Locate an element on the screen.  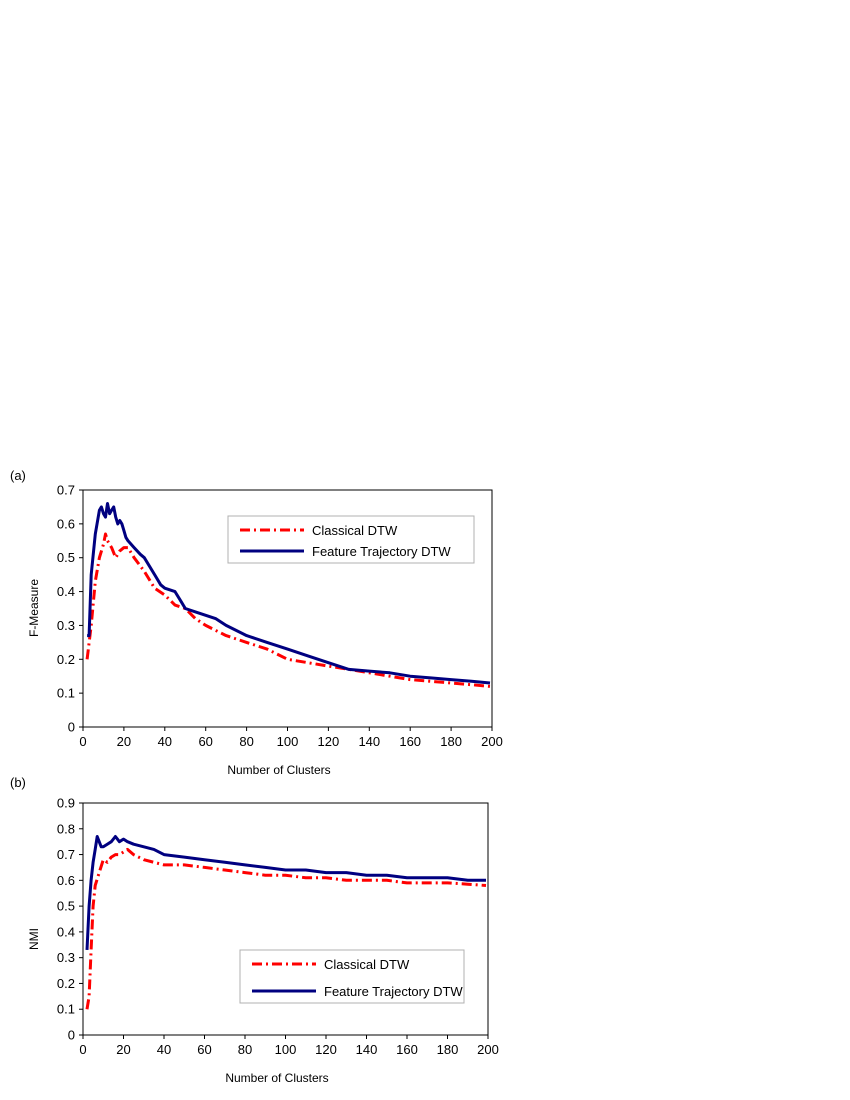
panel-label: (b) is located at coordinates (18, 782).